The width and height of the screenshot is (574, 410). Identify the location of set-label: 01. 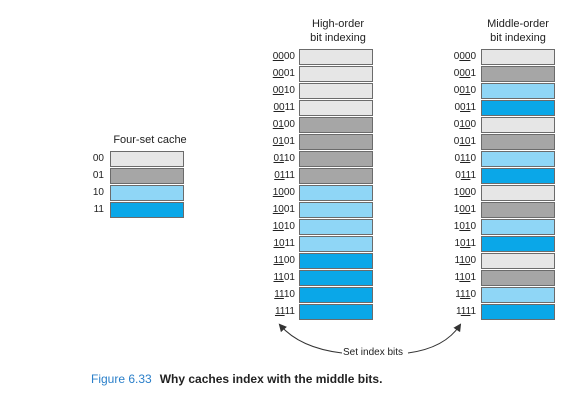
(98, 175).